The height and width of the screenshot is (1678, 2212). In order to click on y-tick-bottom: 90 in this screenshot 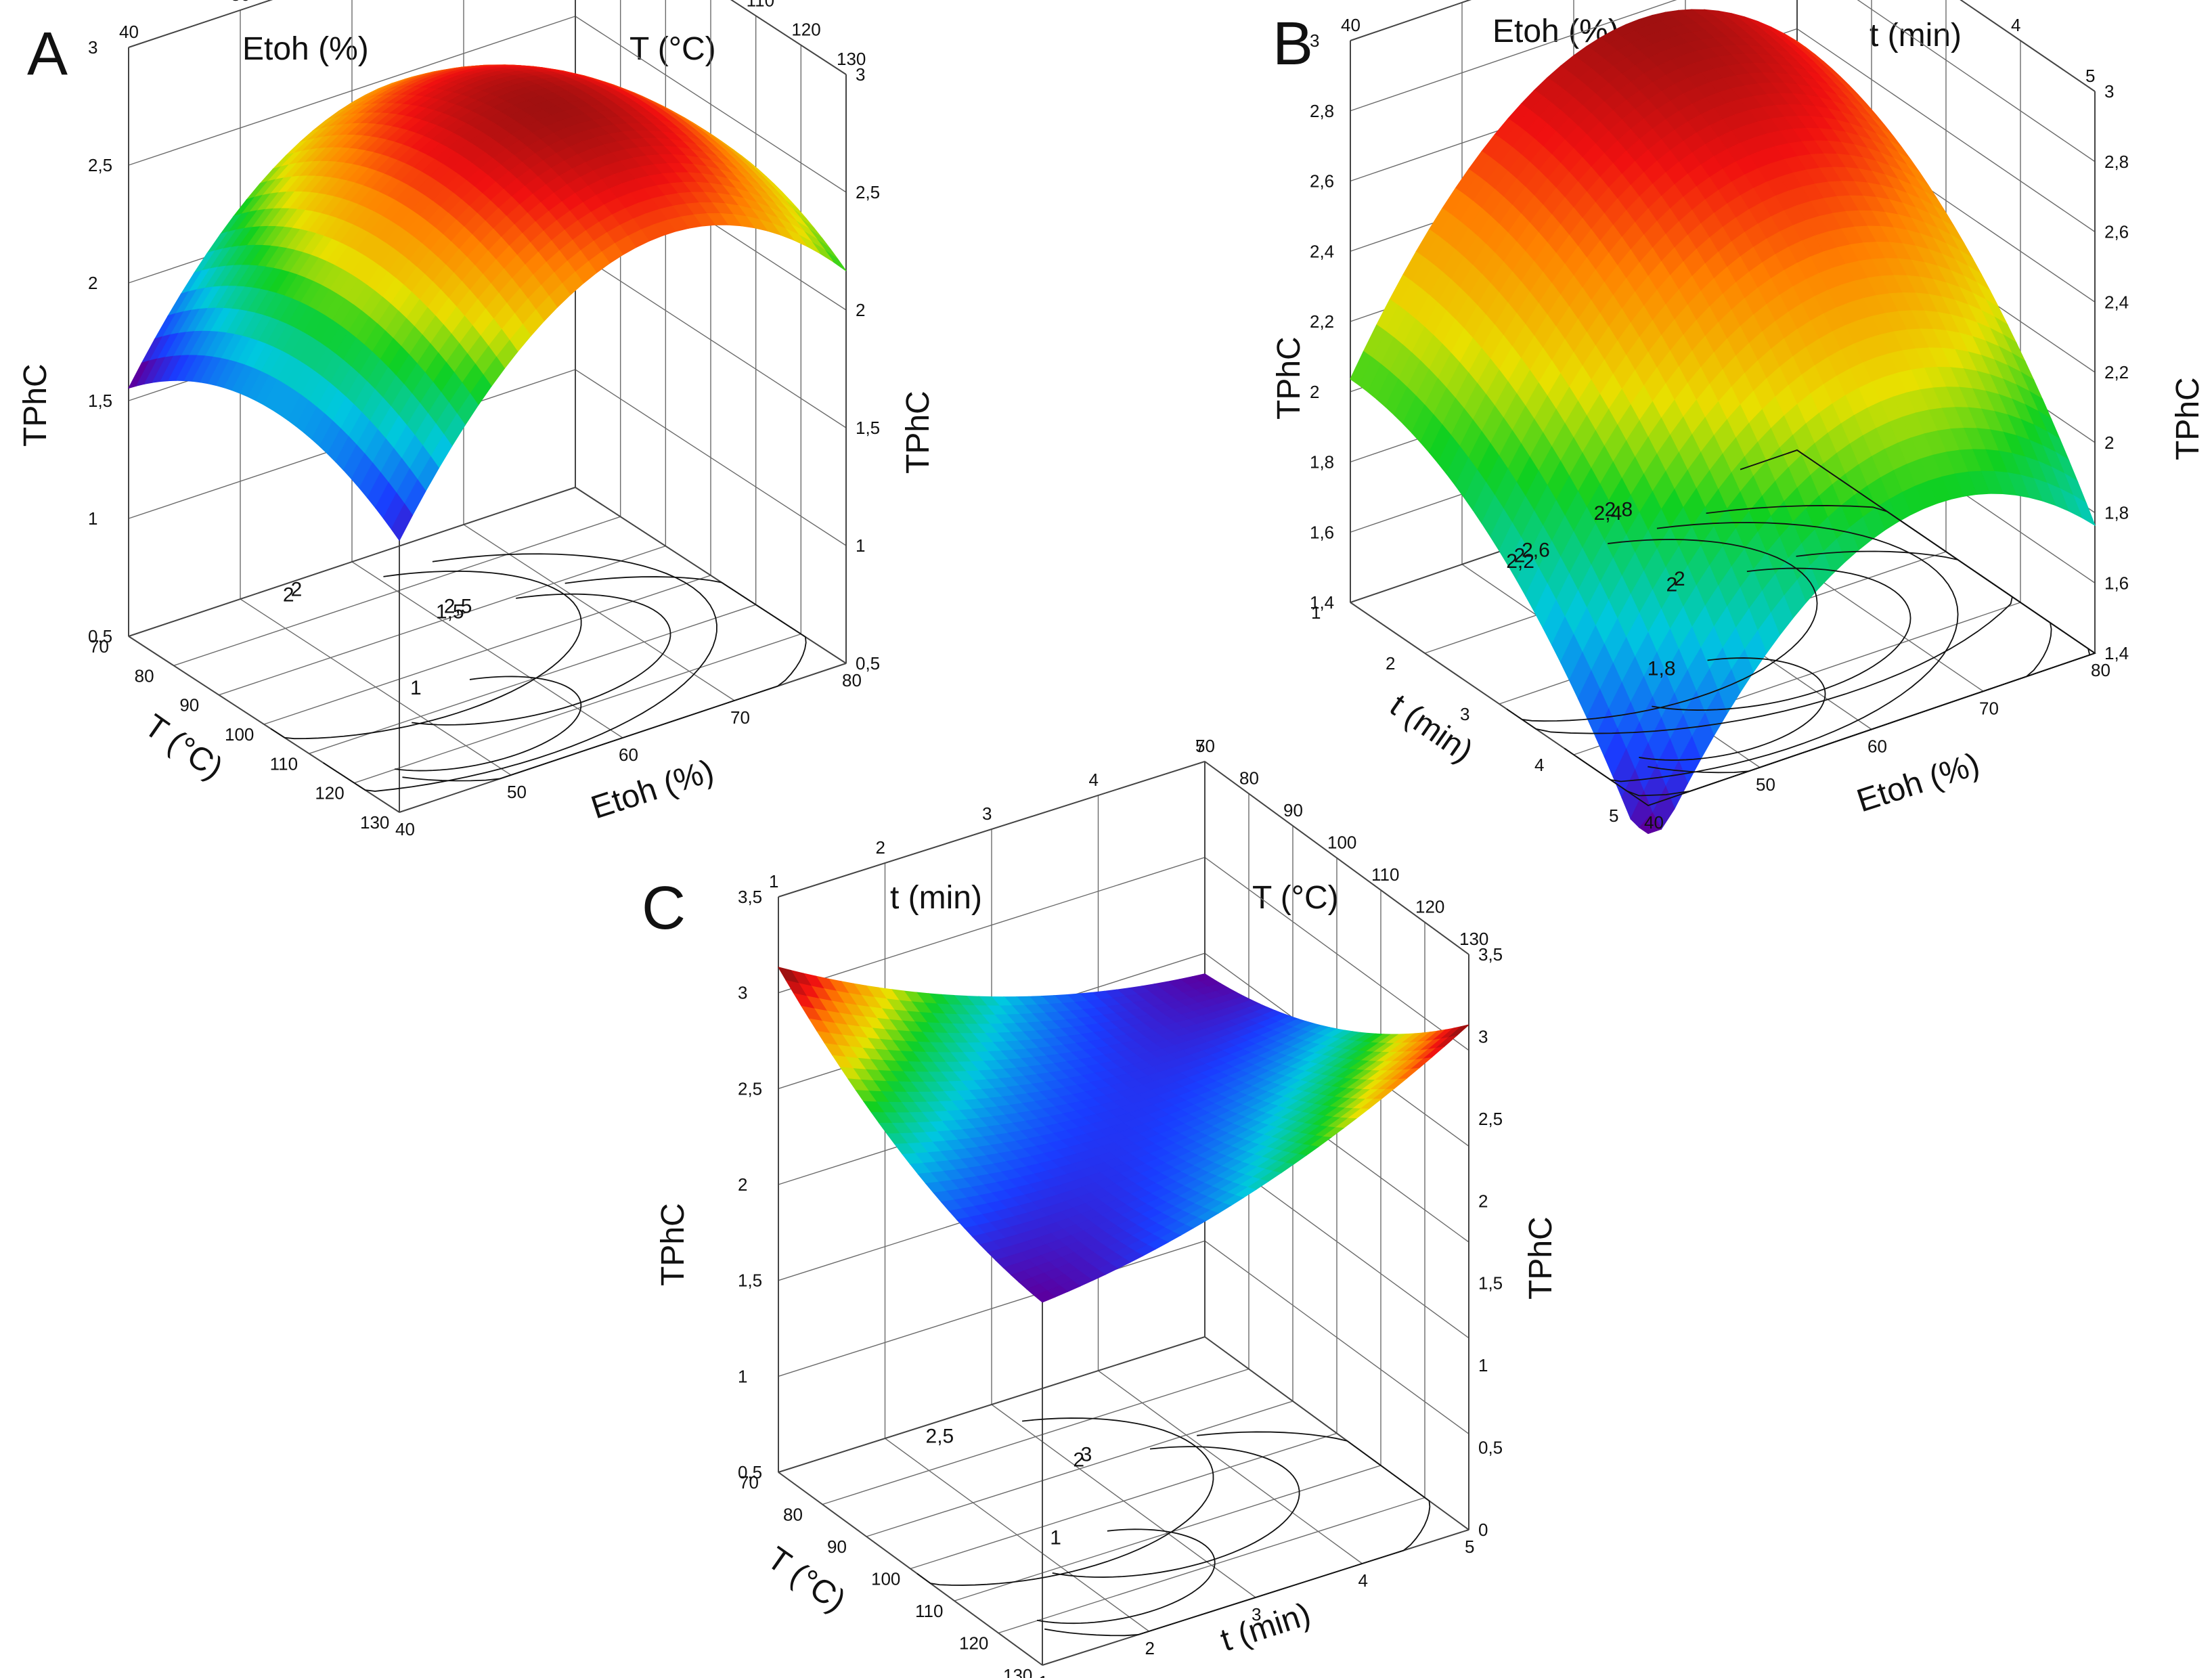, I will do `click(189, 705)`.